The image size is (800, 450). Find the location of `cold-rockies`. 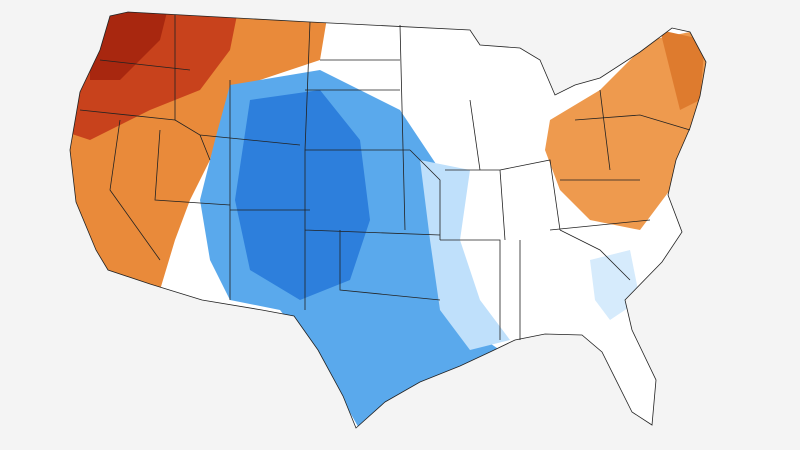

cold-rockies is located at coordinates (302, 195).